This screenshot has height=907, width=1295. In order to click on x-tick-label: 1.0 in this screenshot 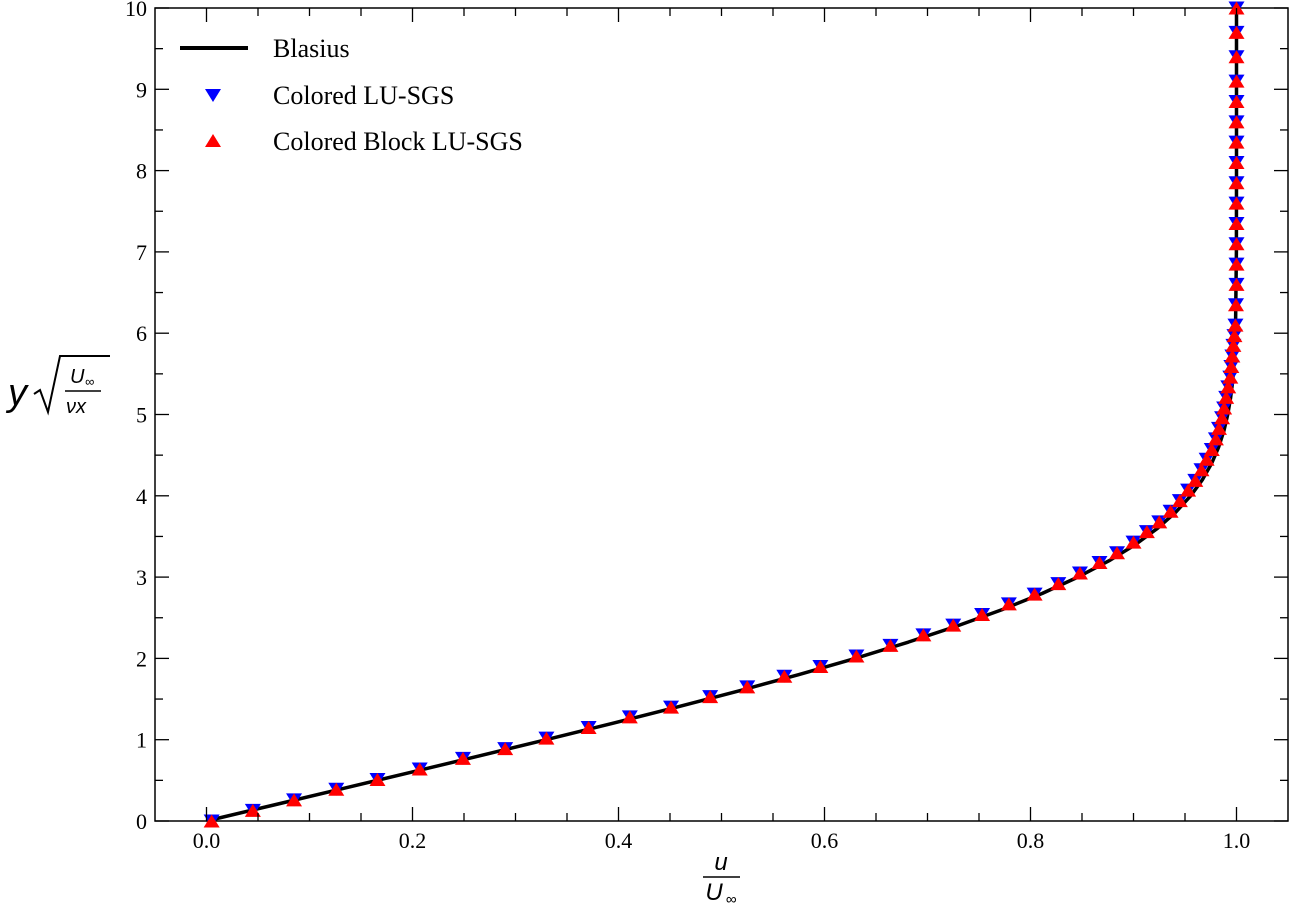, I will do `click(1237, 840)`.